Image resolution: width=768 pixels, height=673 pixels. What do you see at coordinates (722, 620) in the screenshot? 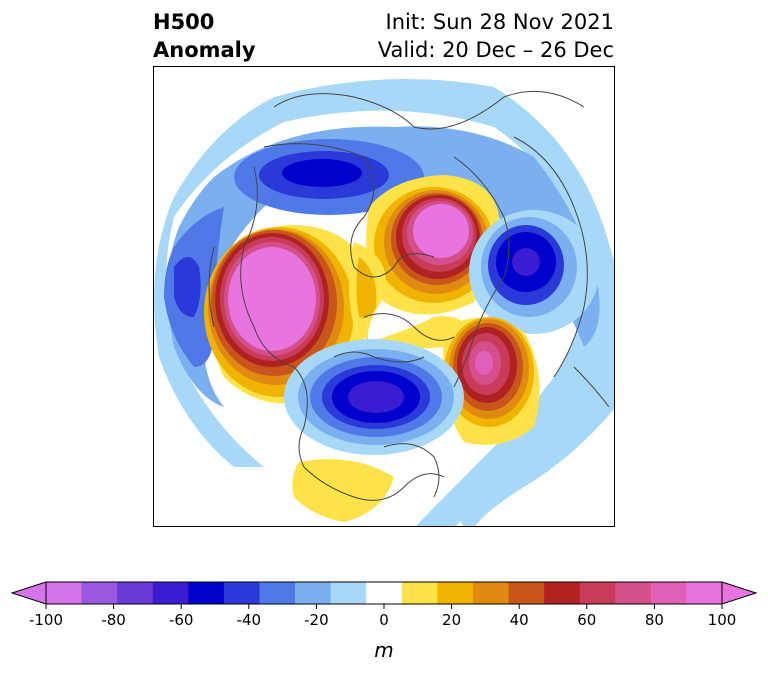
I see `colorbar-tick-label: 100` at bounding box center [722, 620].